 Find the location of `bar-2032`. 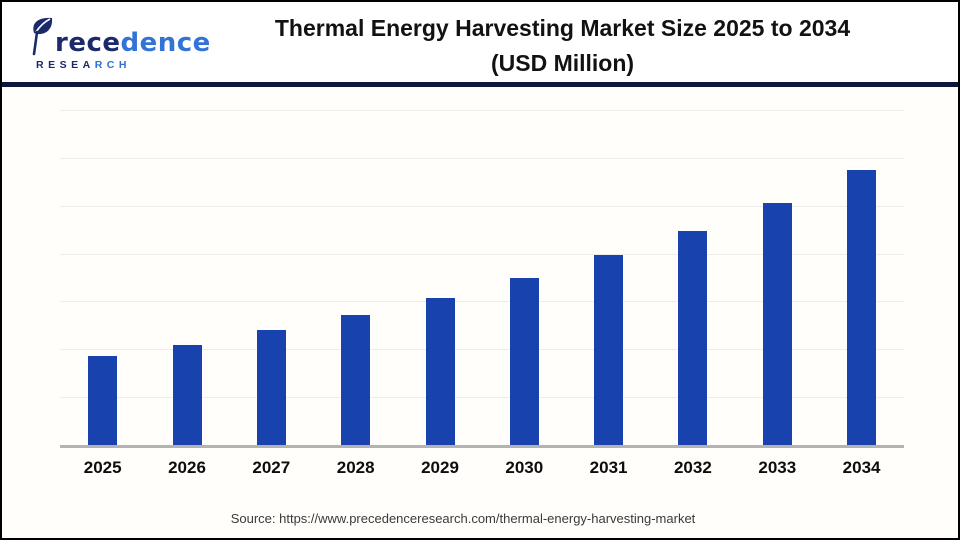

bar-2032 is located at coordinates (693, 337).